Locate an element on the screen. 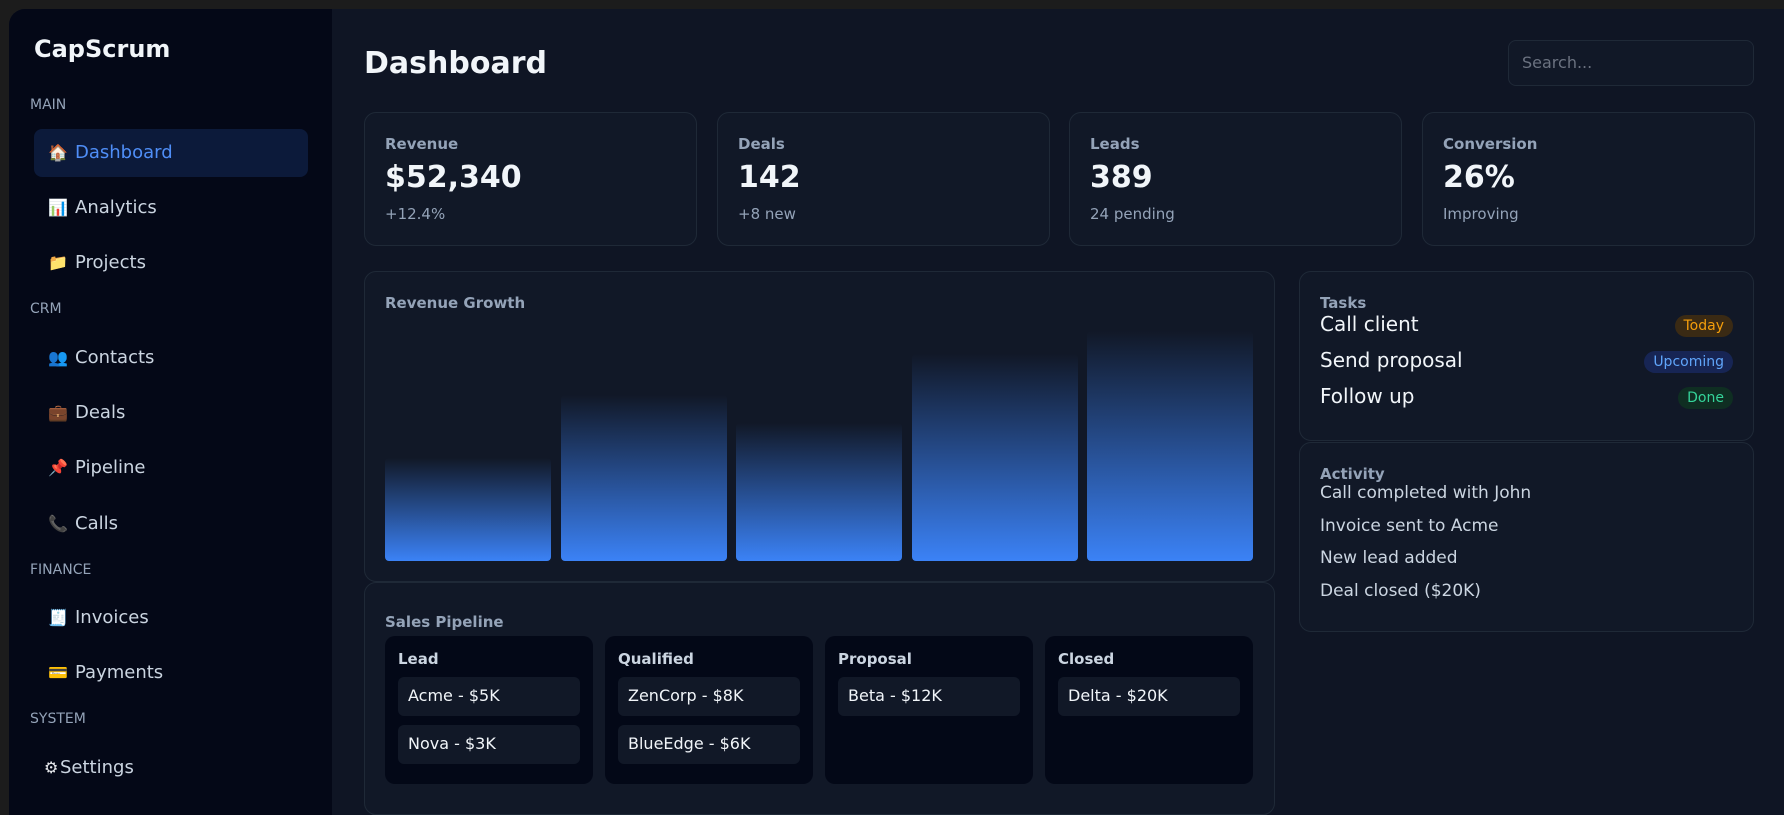 This screenshot has height=815, width=1784. pipeline-column: Closed Delta - $20K is located at coordinates (1149, 710).